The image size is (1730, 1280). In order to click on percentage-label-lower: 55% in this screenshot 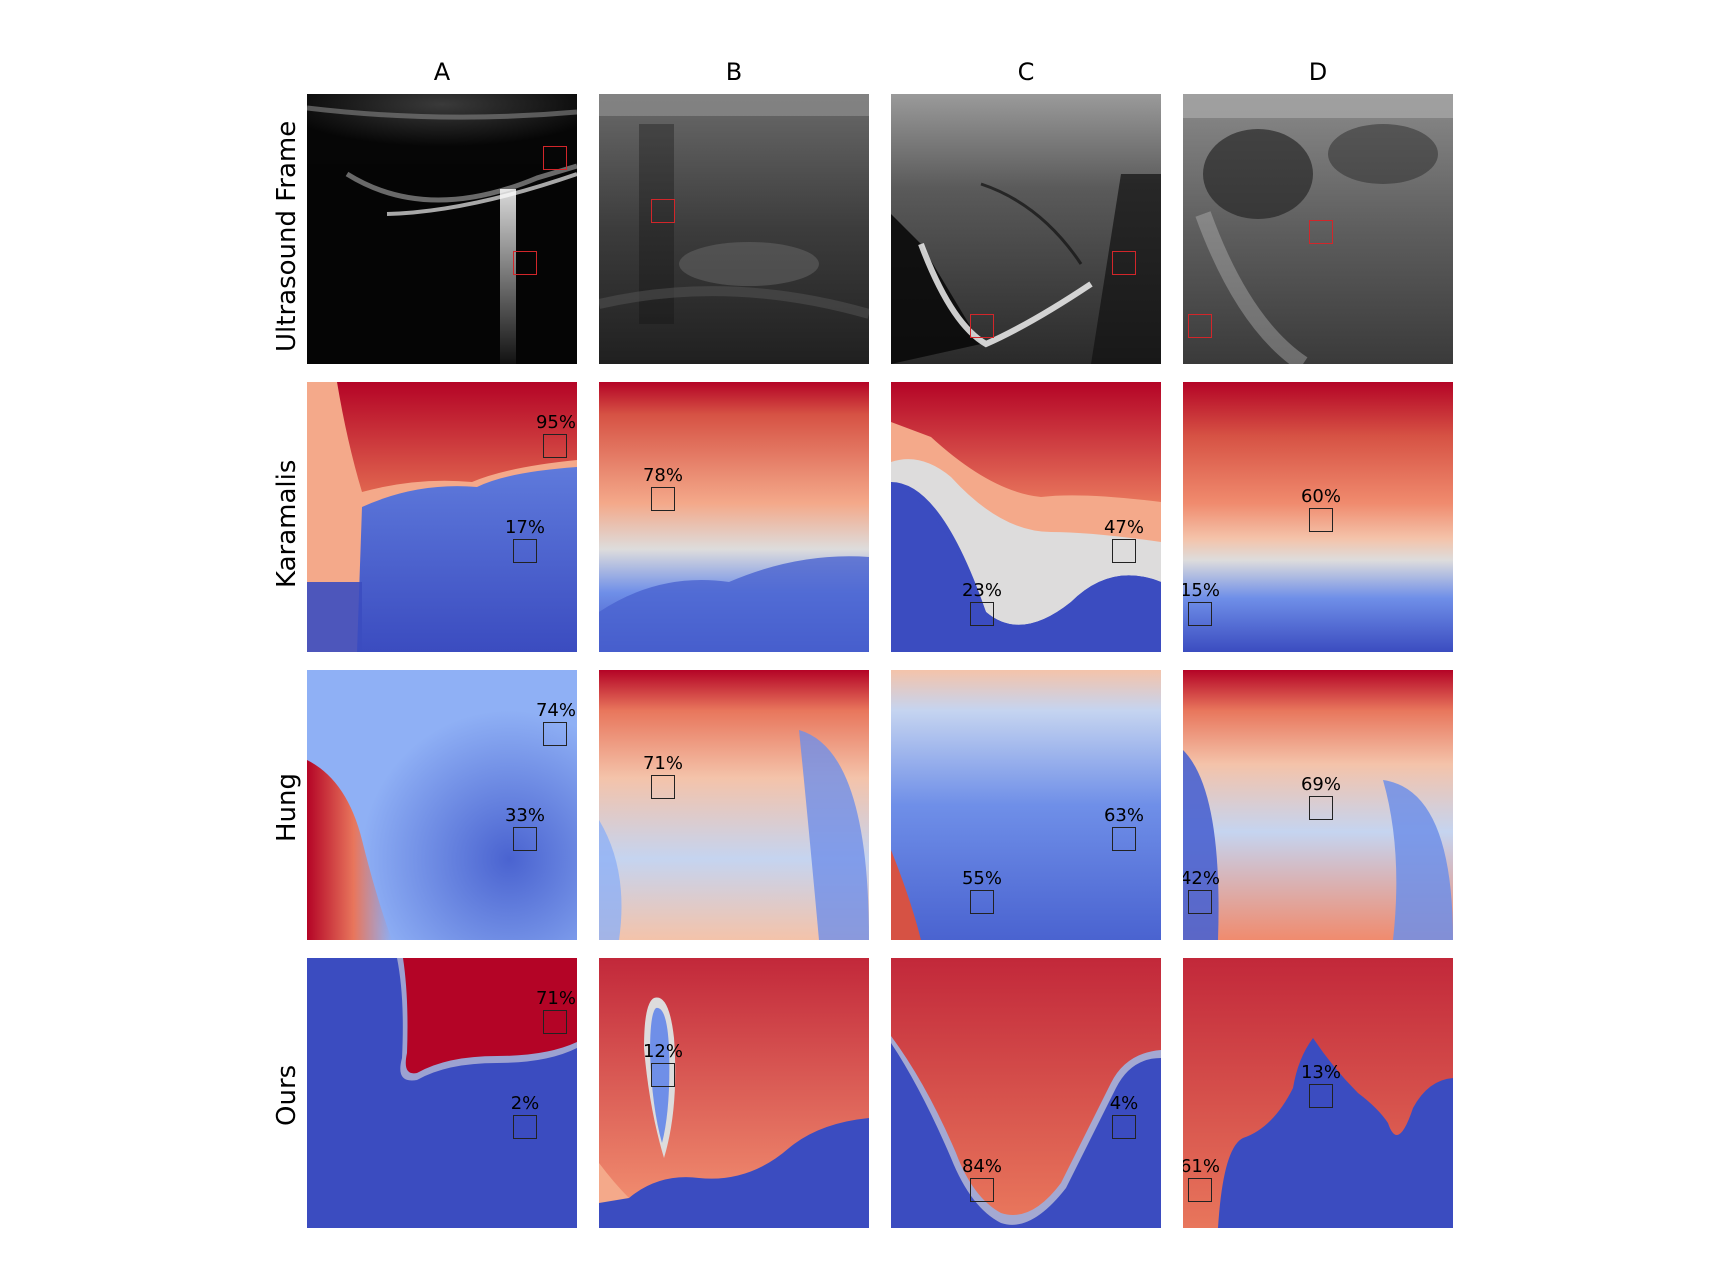, I will do `click(981, 878)`.